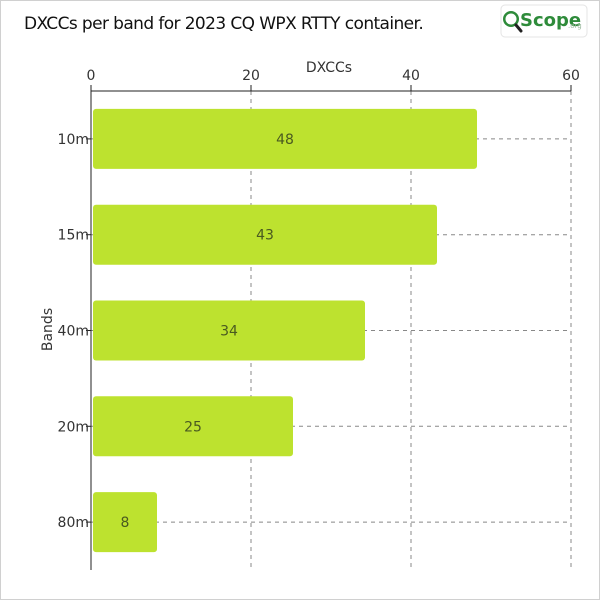  I want to click on x-tick-label-0: 0, so click(91, 76).